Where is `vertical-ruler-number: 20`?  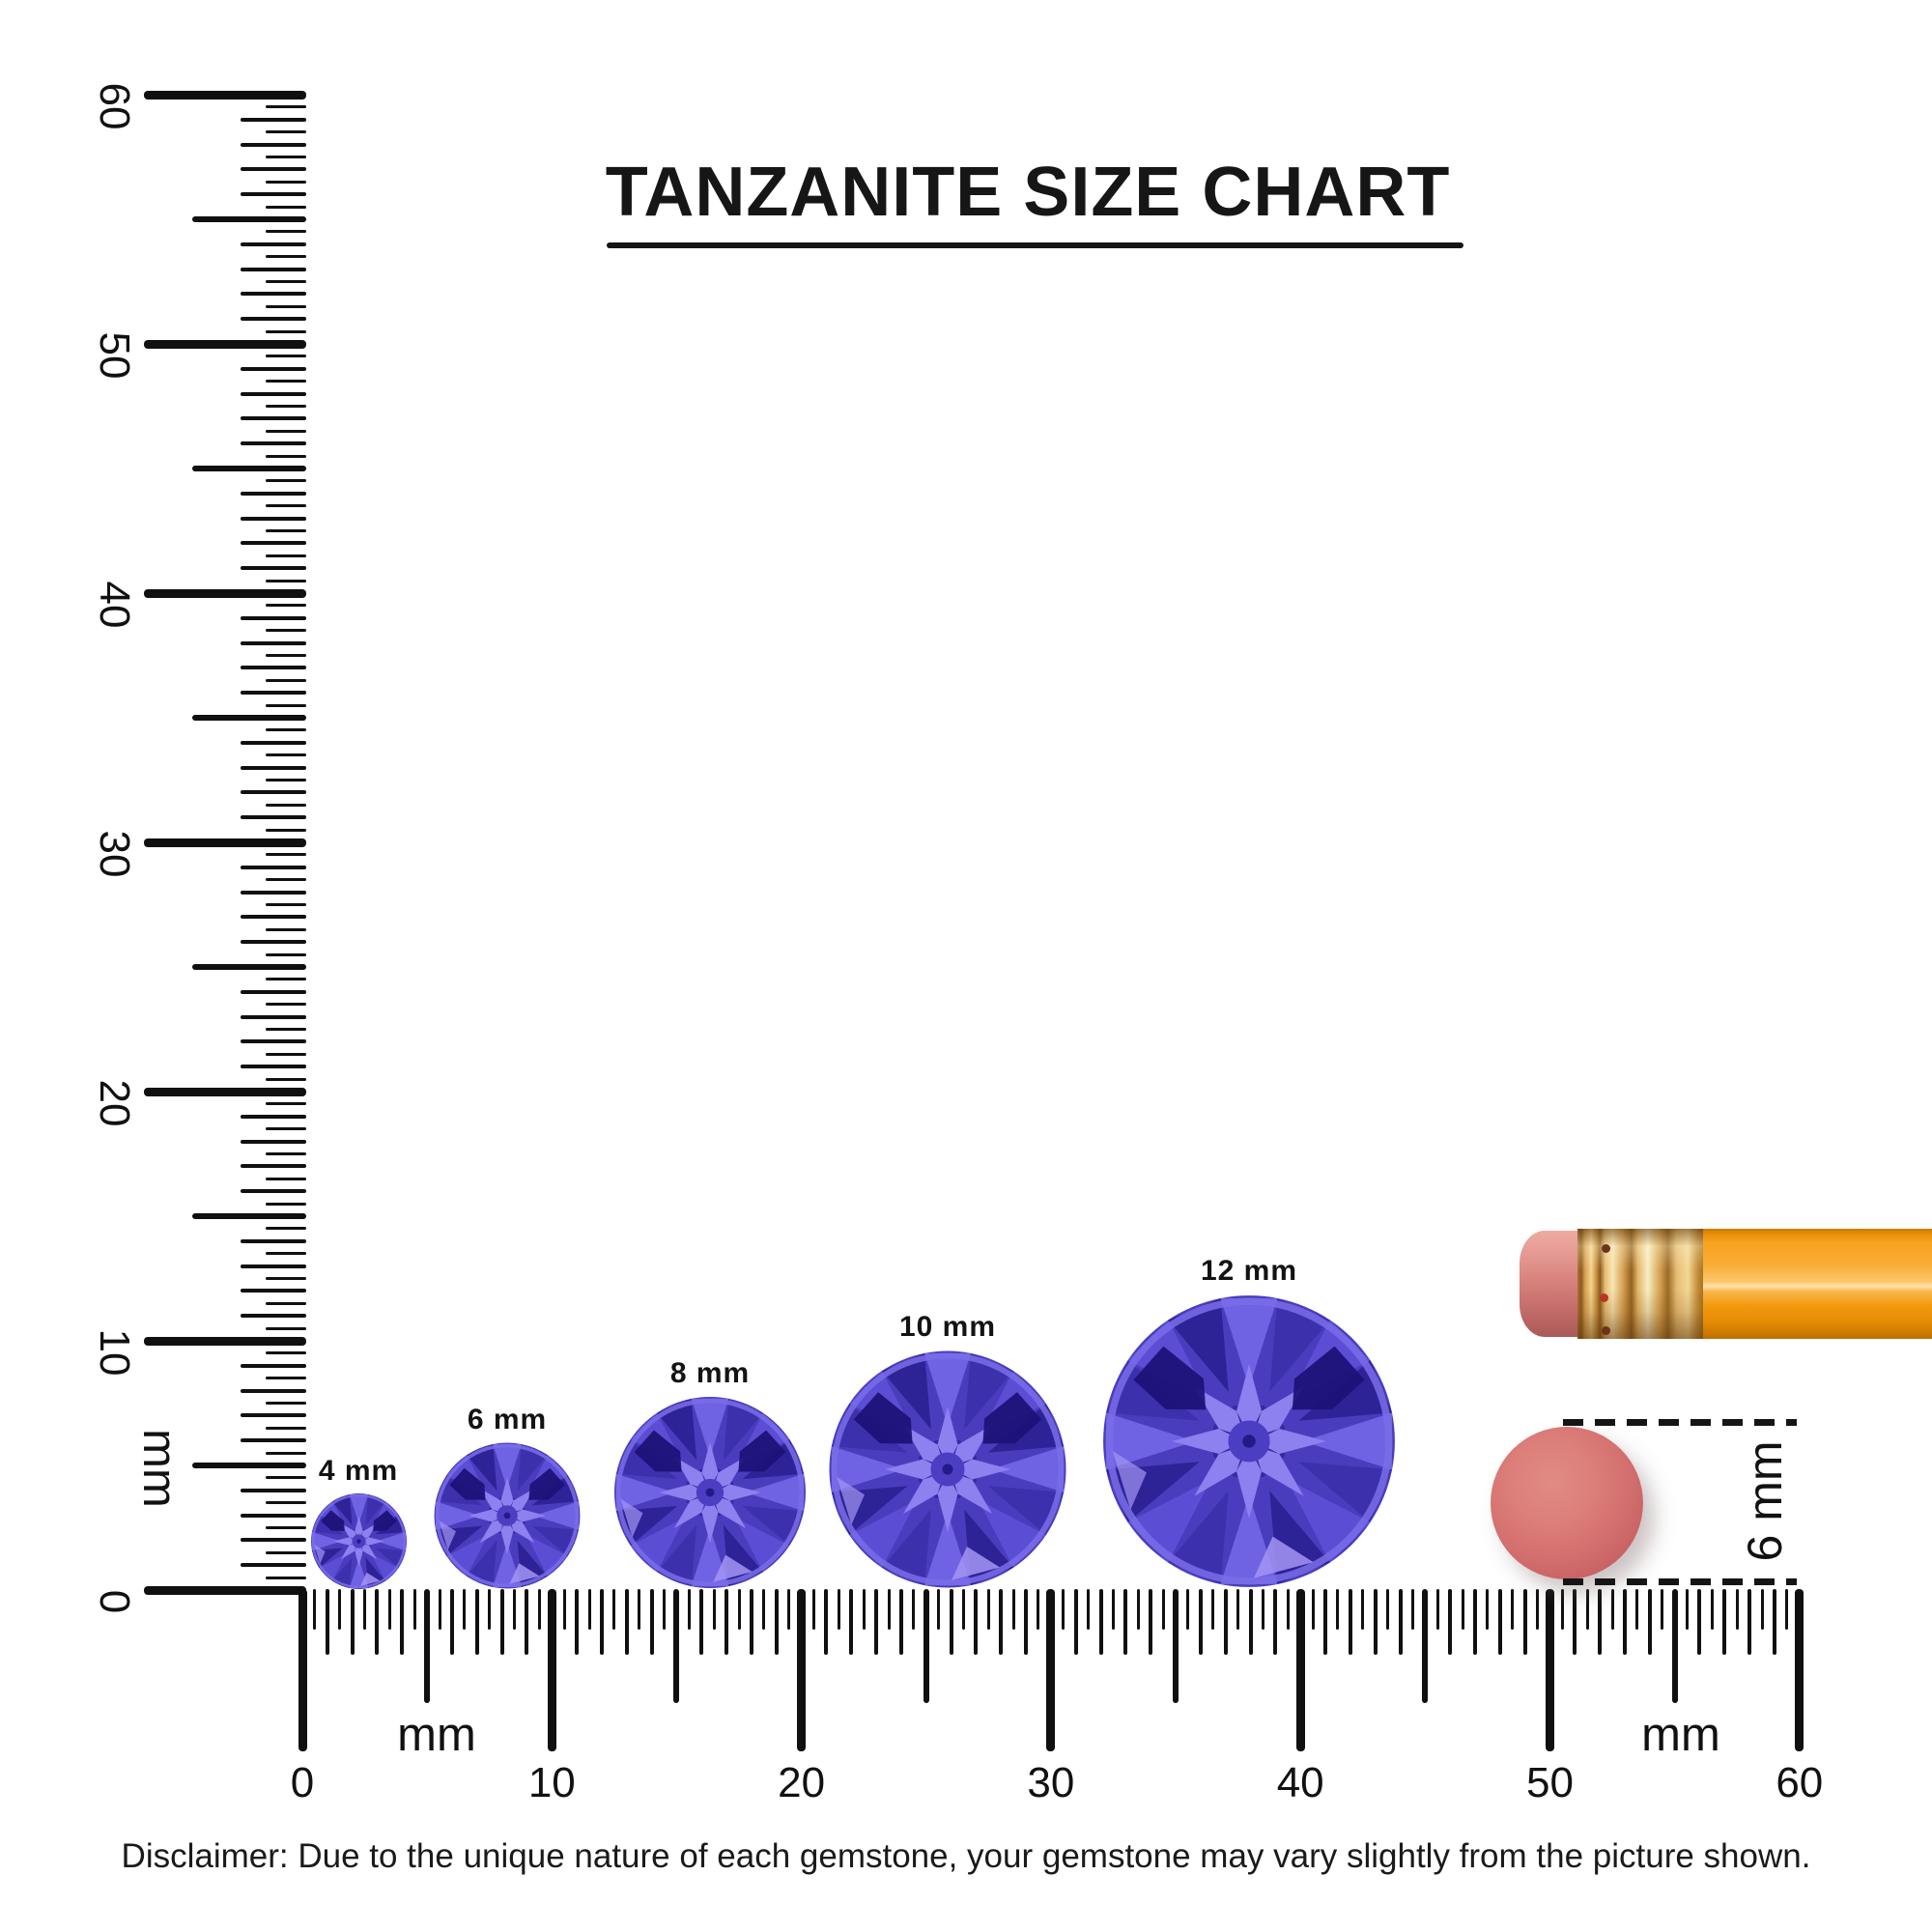
vertical-ruler-number: 20 is located at coordinates (114, 1103).